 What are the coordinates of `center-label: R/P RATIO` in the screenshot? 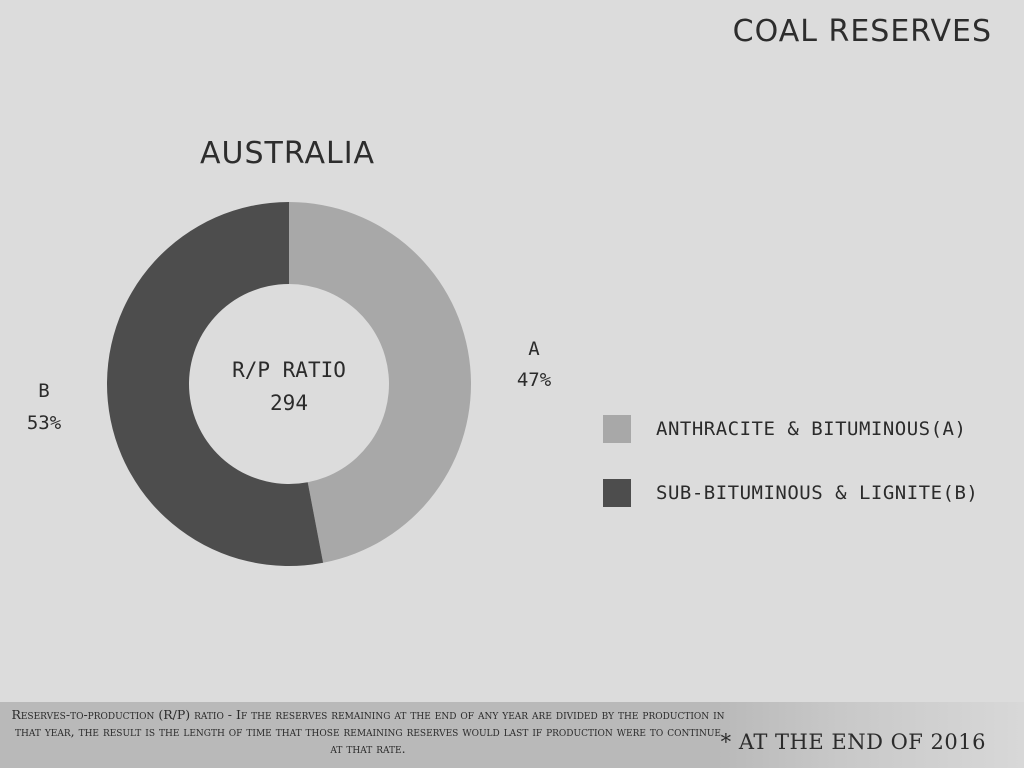 It's located at (289, 370).